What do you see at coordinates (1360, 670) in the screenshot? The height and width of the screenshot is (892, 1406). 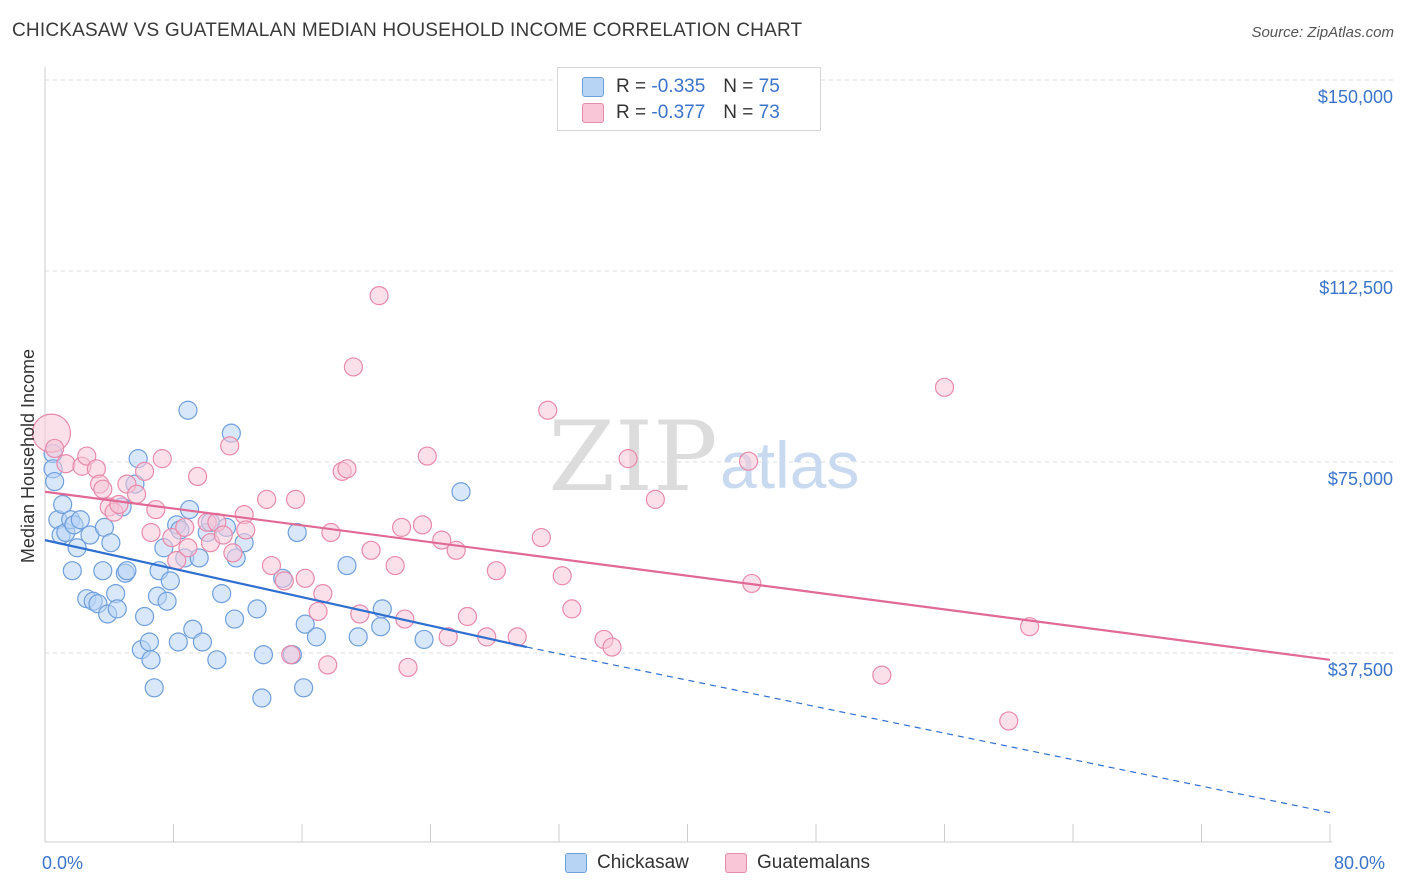 I see `y-tick-label: $37,500` at bounding box center [1360, 670].